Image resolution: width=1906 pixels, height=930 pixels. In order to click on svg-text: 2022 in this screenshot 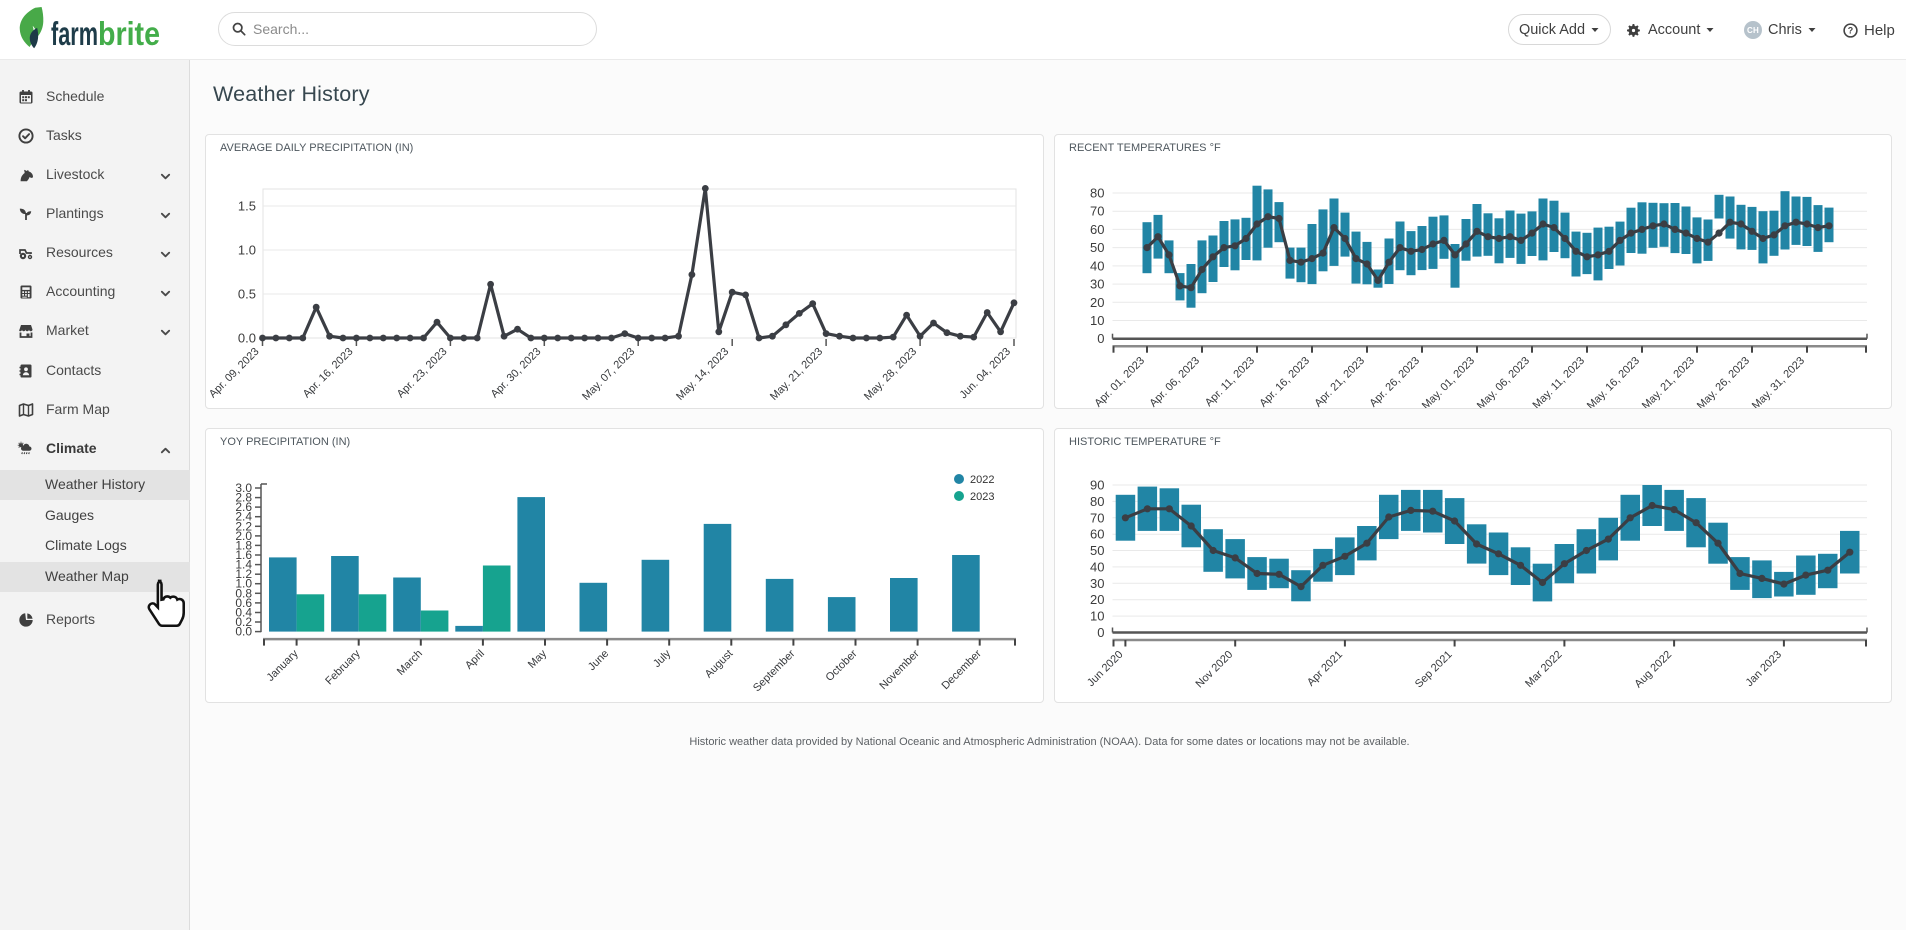, I will do `click(982, 480)`.